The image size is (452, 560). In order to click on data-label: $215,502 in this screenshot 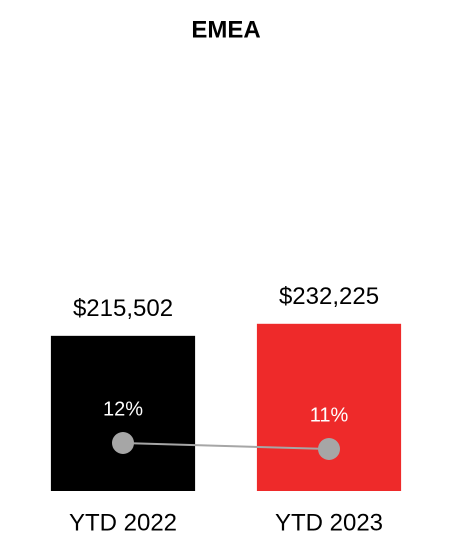, I will do `click(123, 308)`.